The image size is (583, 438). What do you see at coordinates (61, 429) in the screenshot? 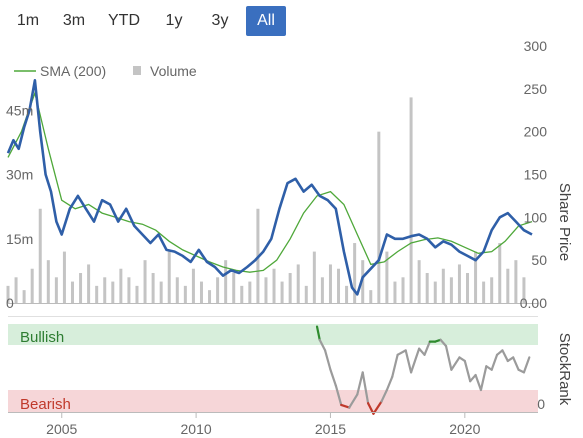
I see `x-tick-label: 2005` at bounding box center [61, 429].